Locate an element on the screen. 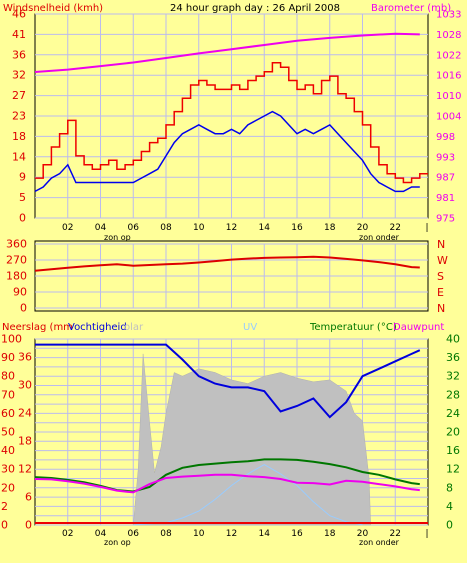  temperature-tick-label: 40 is located at coordinates (453, 339).